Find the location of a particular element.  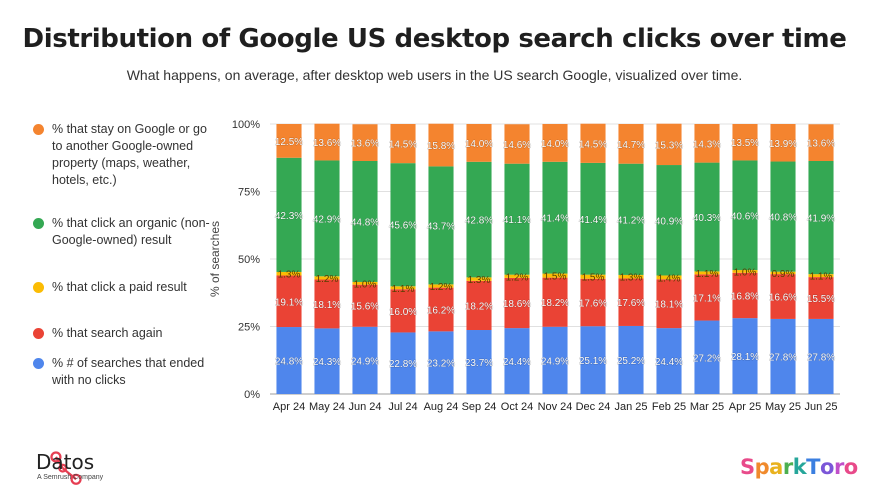

data-label: 27.2% is located at coordinates (707, 358).